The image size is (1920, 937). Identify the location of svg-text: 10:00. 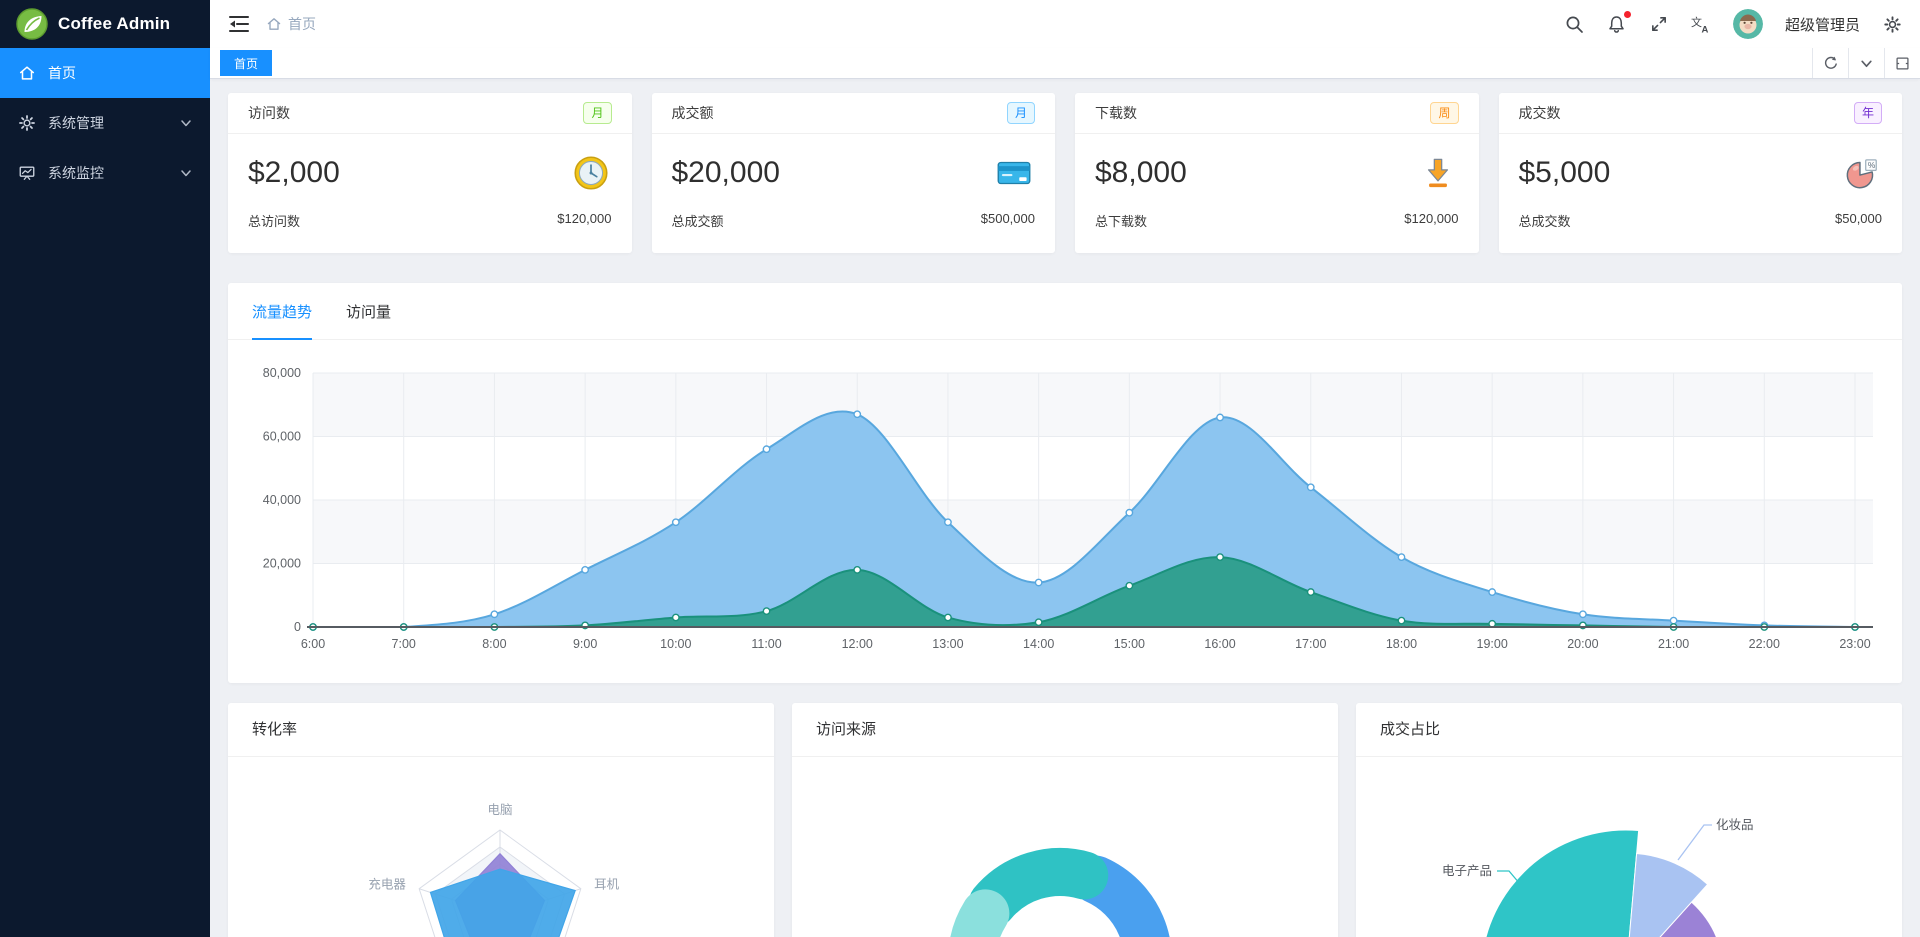
(675, 644).